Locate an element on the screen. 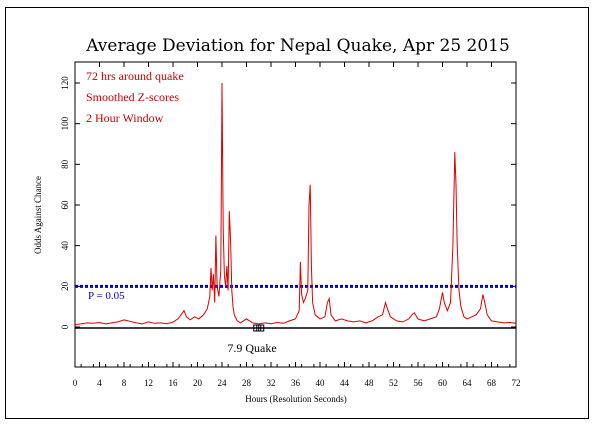 This screenshot has width=596, height=427. y-tick-label: 120 is located at coordinates (65, 83).